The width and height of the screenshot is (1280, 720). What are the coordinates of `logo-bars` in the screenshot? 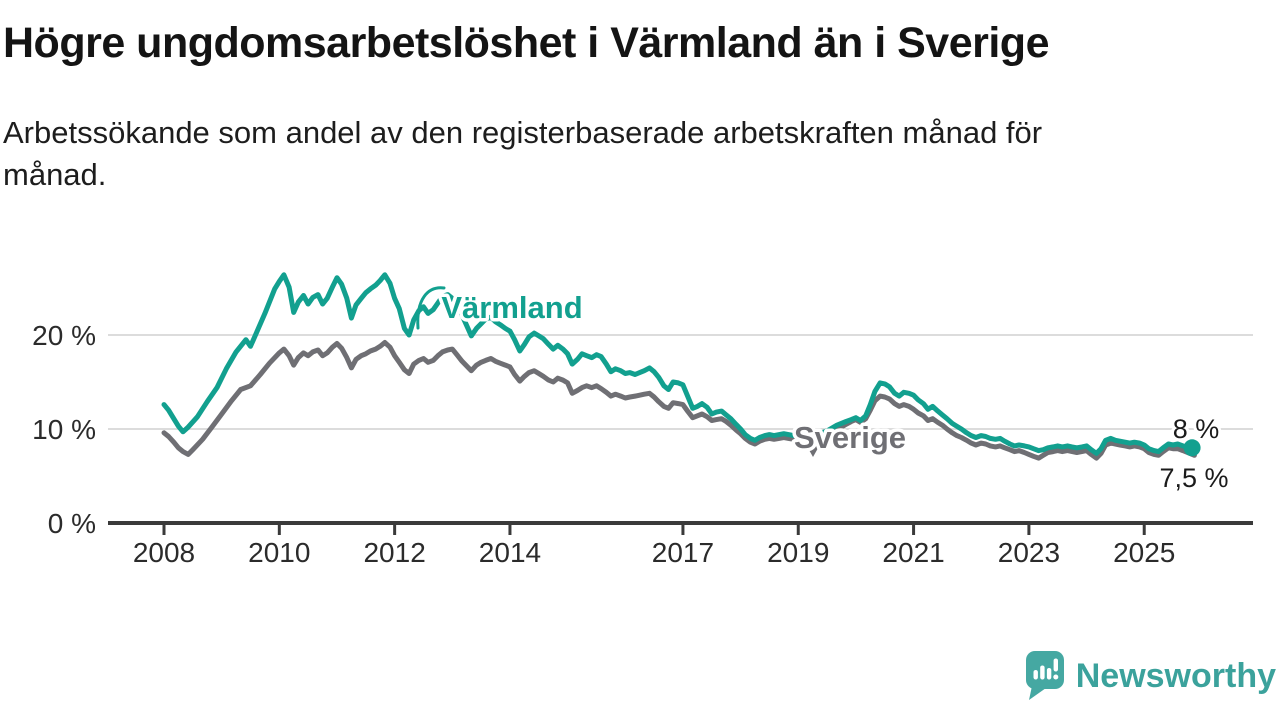 It's located at (1046, 669).